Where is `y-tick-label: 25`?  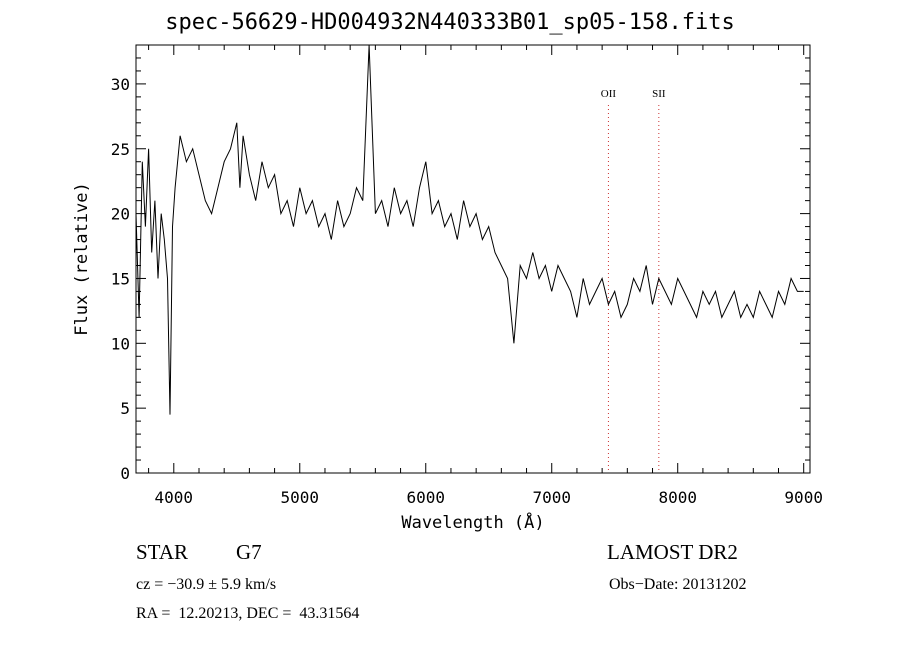
y-tick-label: 25 is located at coordinates (120, 149).